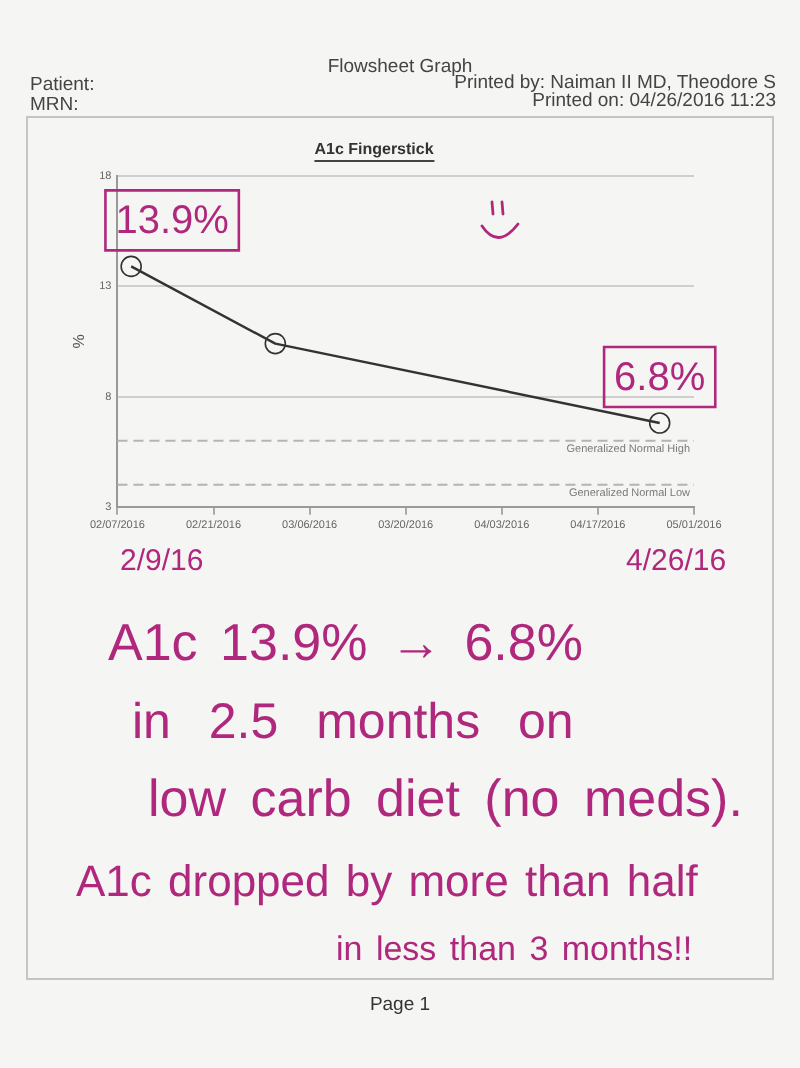 The width and height of the screenshot is (800, 1068). What do you see at coordinates (514, 949) in the screenshot?
I see `text: in less than 3 months!!` at bounding box center [514, 949].